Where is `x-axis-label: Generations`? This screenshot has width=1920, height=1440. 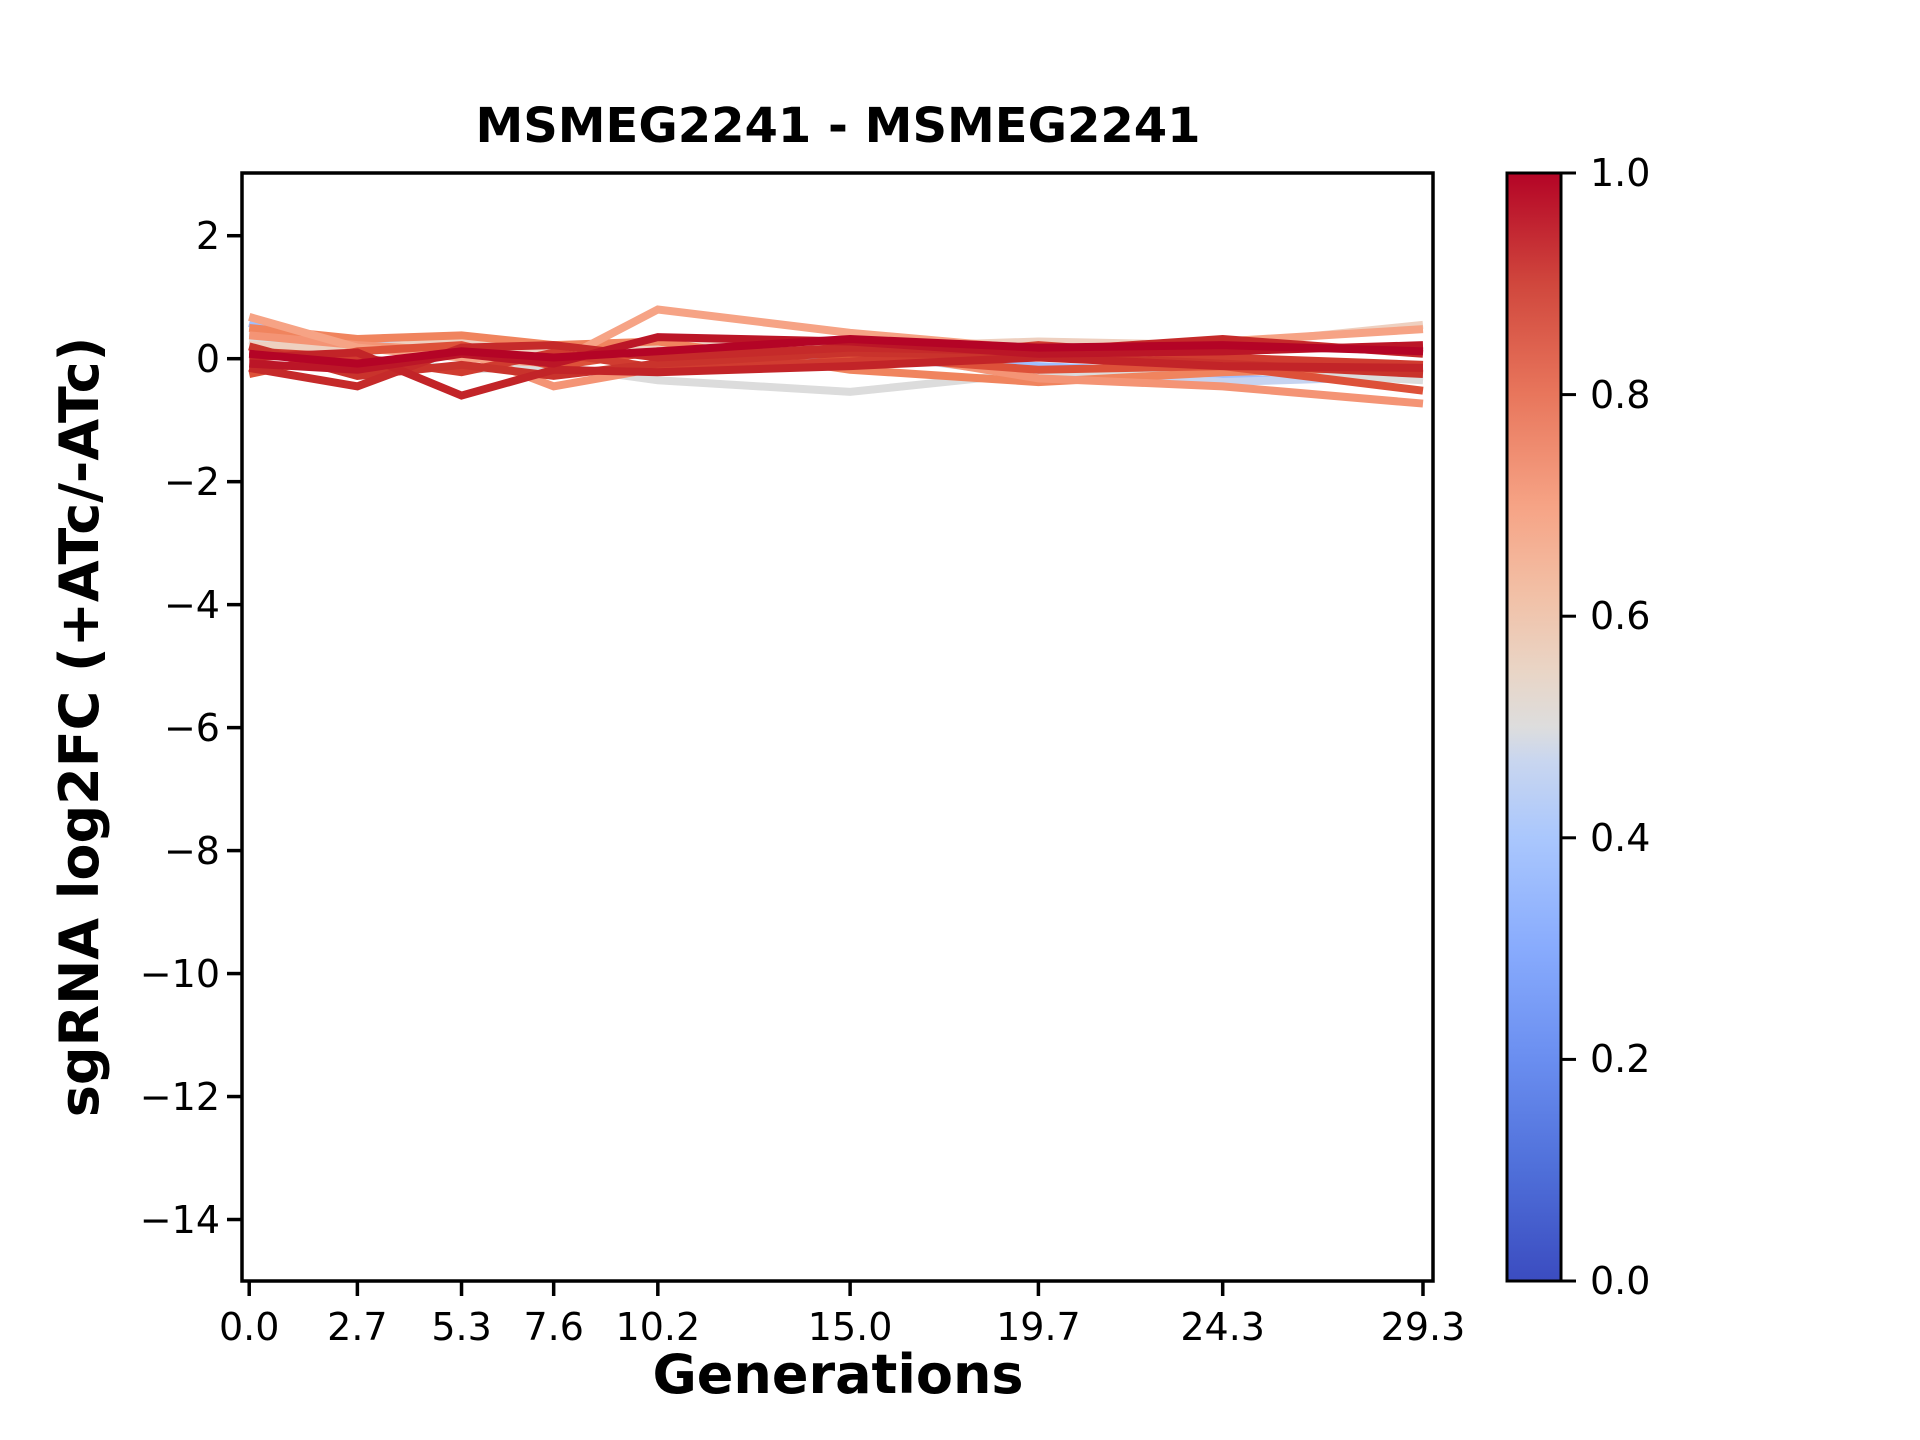
x-axis-label: Generations is located at coordinates (838, 1374).